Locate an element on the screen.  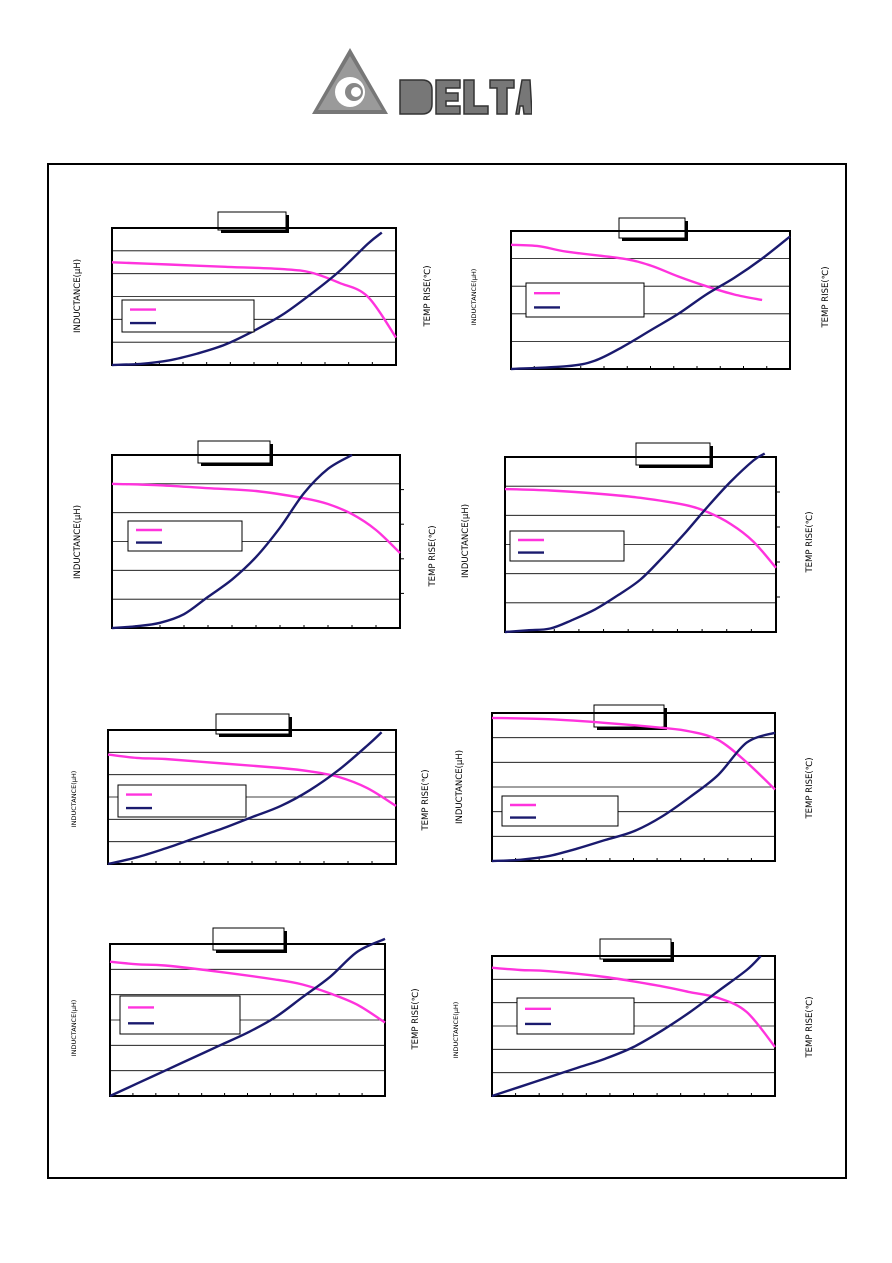
delta-wordmark is located at coordinates (465, 97).